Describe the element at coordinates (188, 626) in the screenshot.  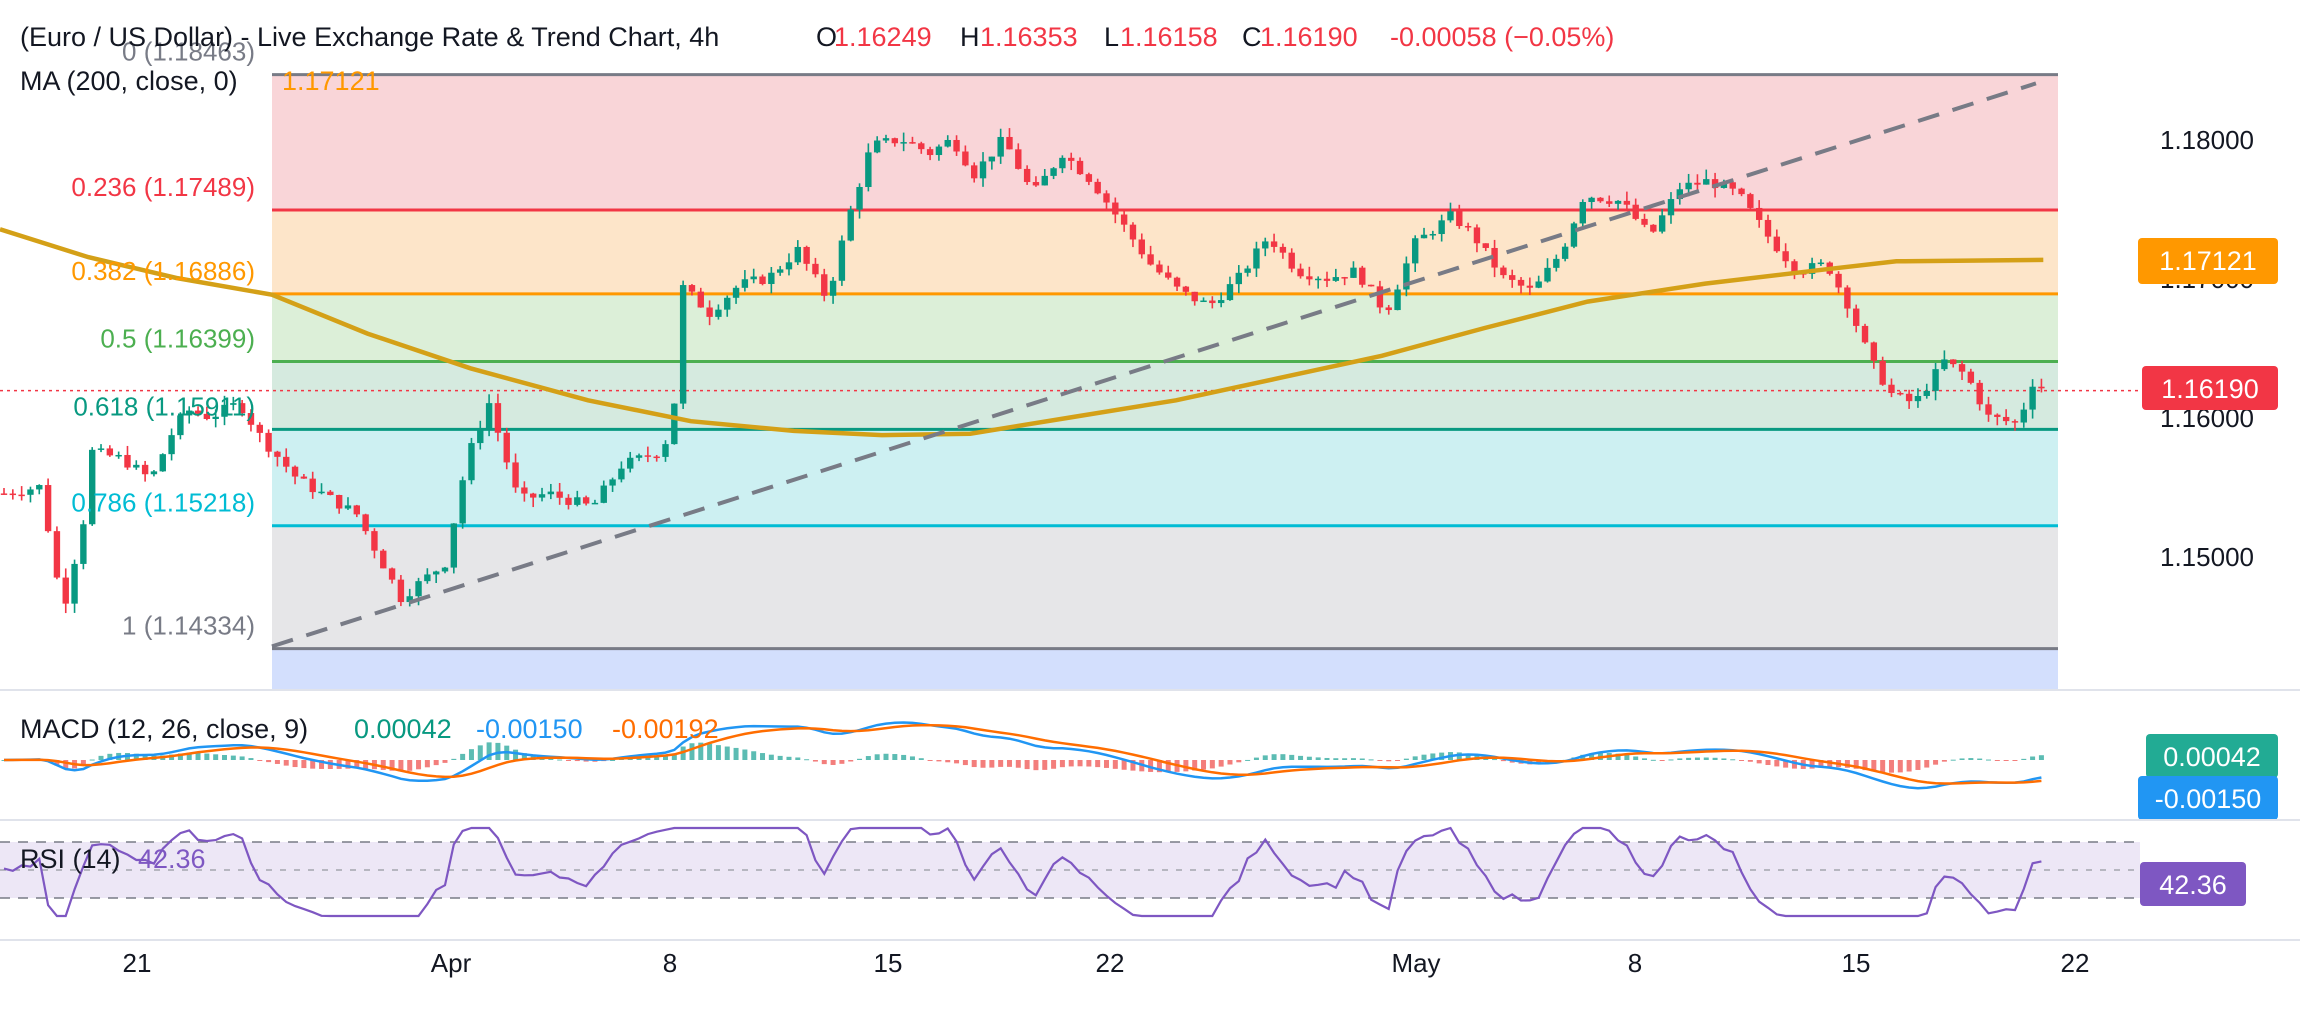
I see `fib-level-label: 1 (1.14334)` at that location.